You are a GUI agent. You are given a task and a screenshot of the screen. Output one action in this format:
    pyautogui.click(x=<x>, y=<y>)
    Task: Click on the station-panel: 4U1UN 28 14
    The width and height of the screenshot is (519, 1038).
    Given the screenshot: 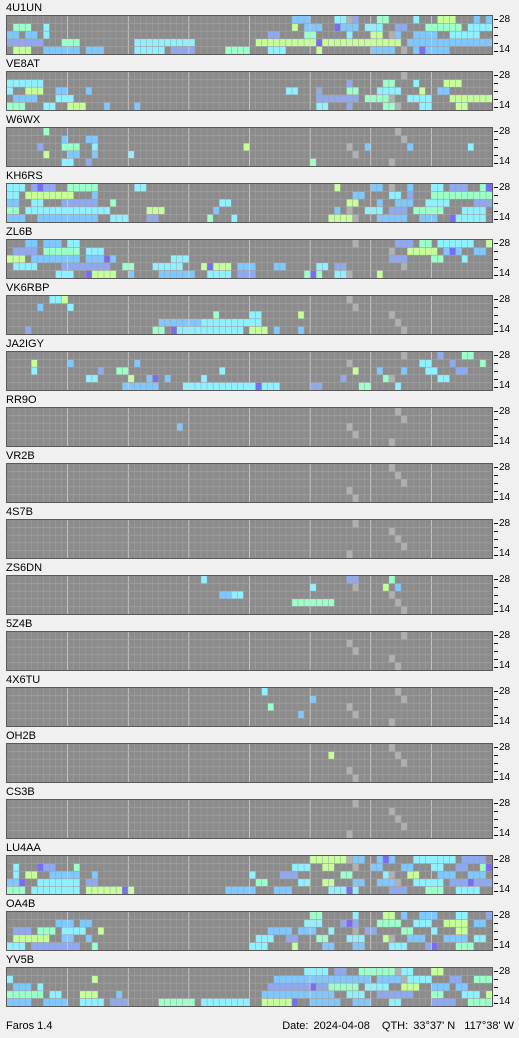 What is the action you would take?
    pyautogui.click(x=259, y=29)
    